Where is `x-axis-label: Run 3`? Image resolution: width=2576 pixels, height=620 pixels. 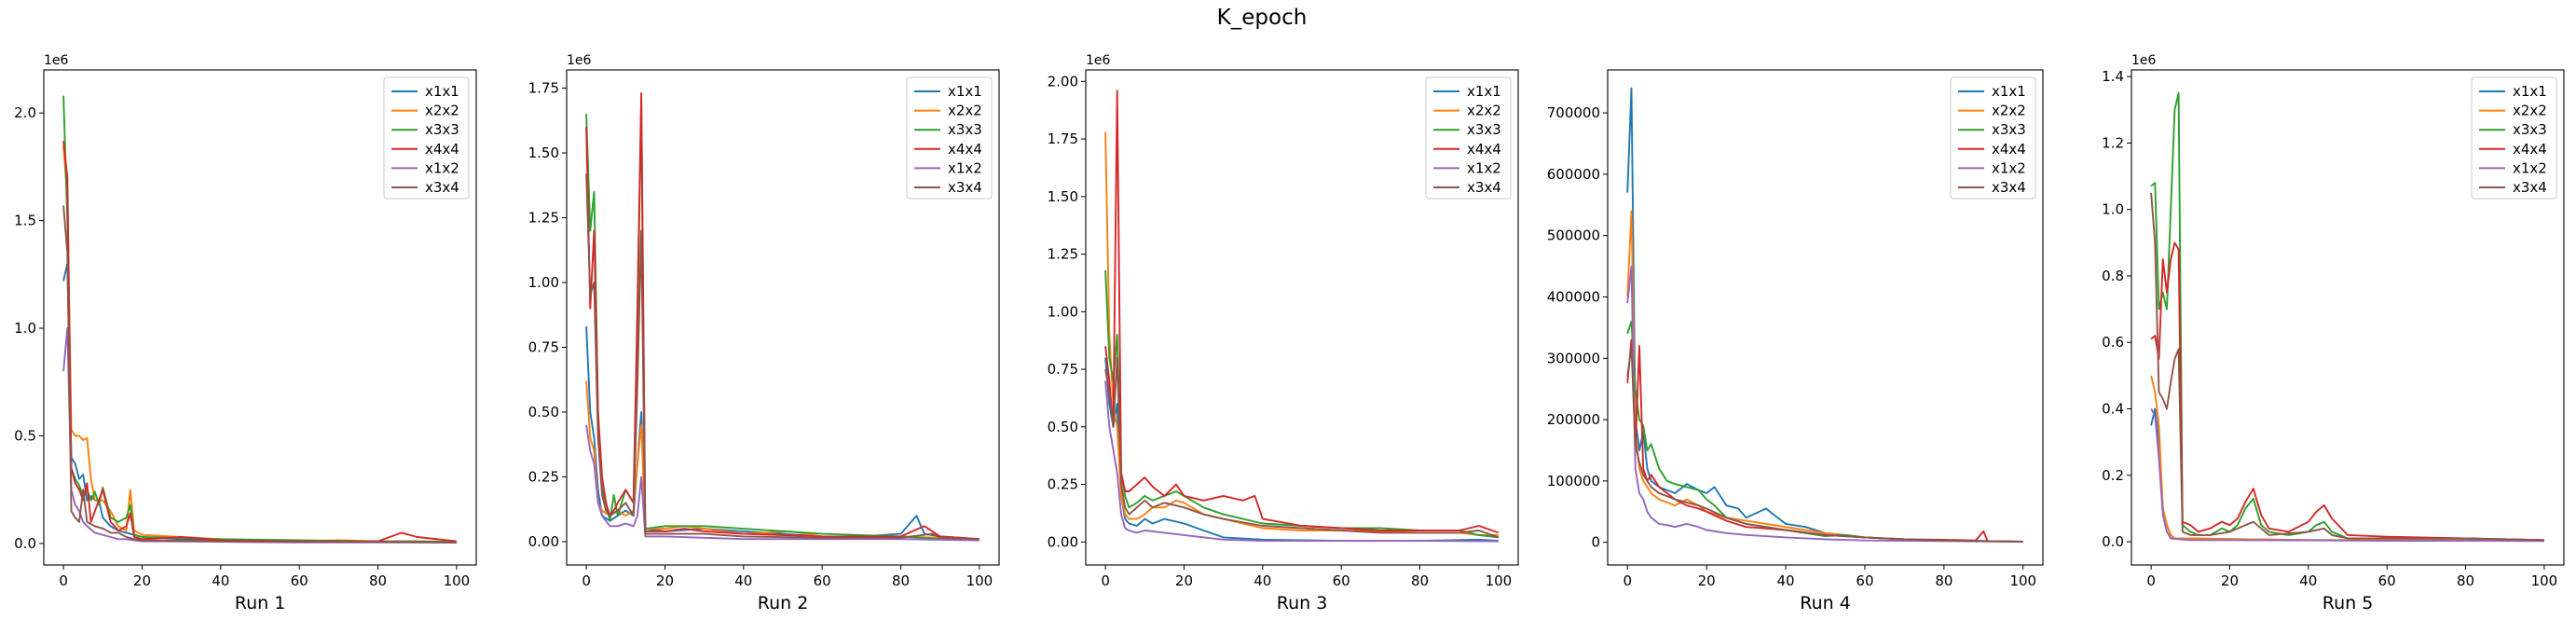
x-axis-label: Run 3 is located at coordinates (1302, 603).